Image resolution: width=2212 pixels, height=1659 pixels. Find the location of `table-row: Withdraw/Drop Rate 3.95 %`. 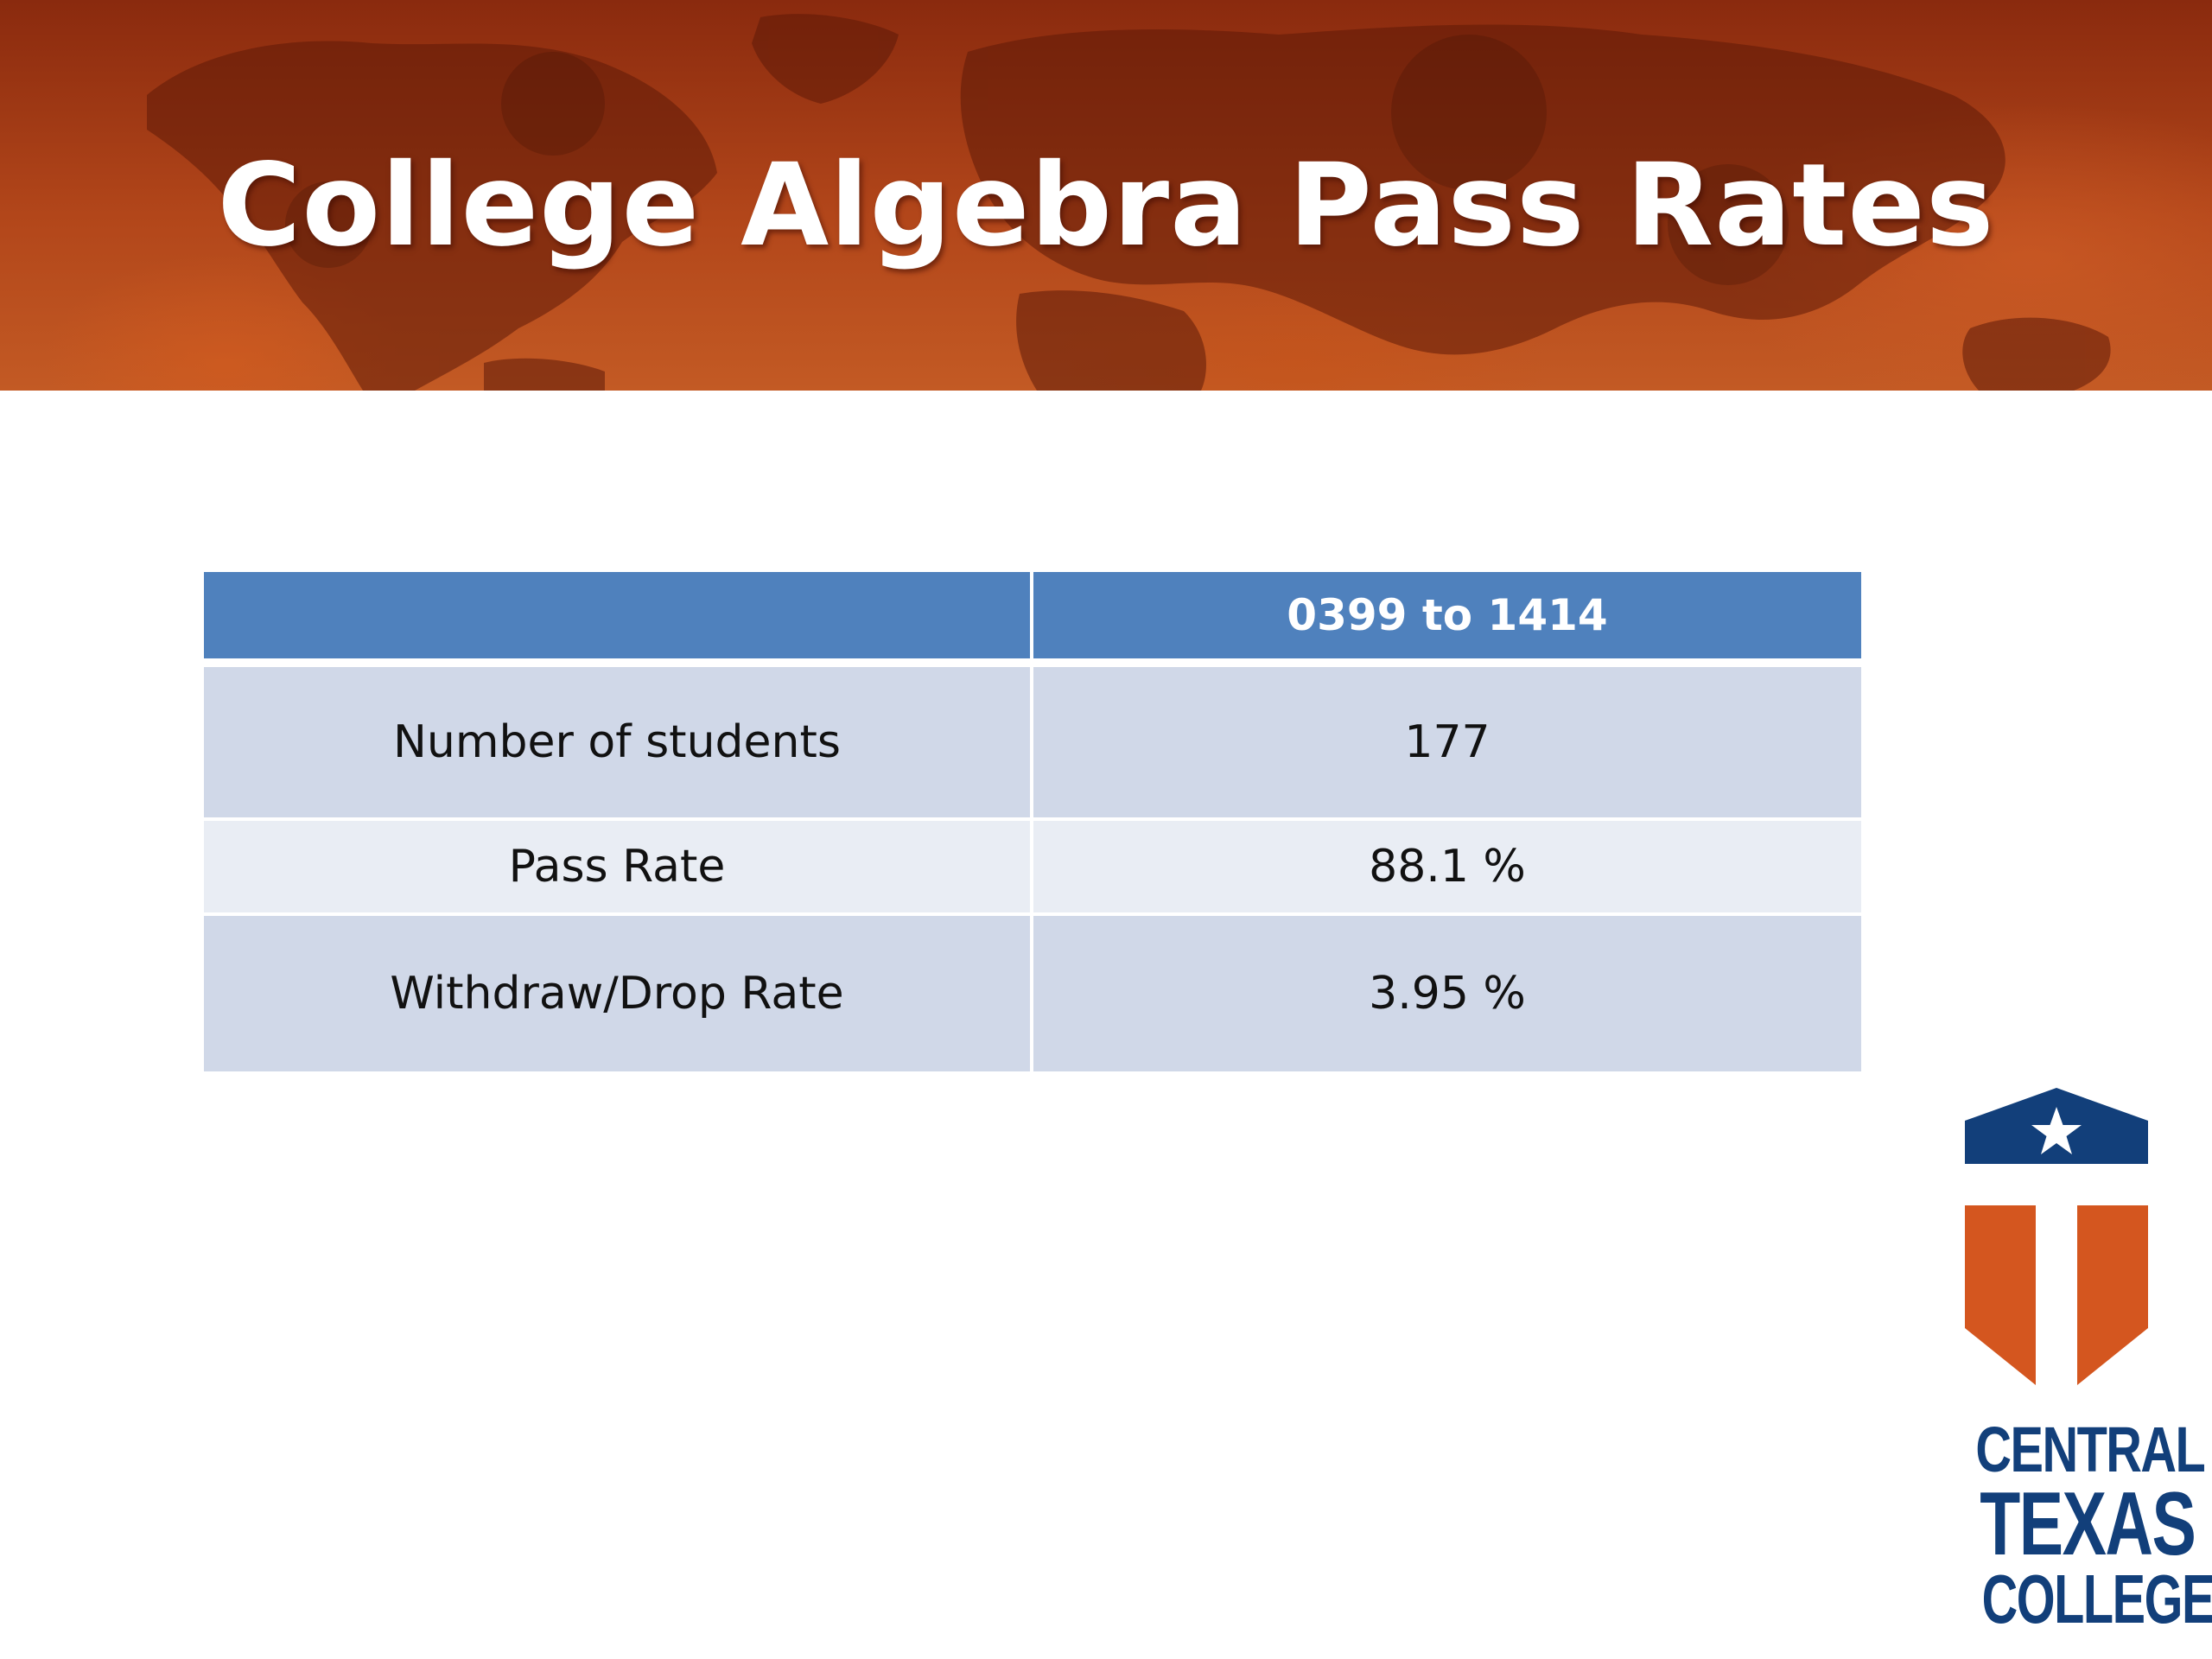

table-row: Withdraw/Drop Rate 3.95 % is located at coordinates (1032, 992).